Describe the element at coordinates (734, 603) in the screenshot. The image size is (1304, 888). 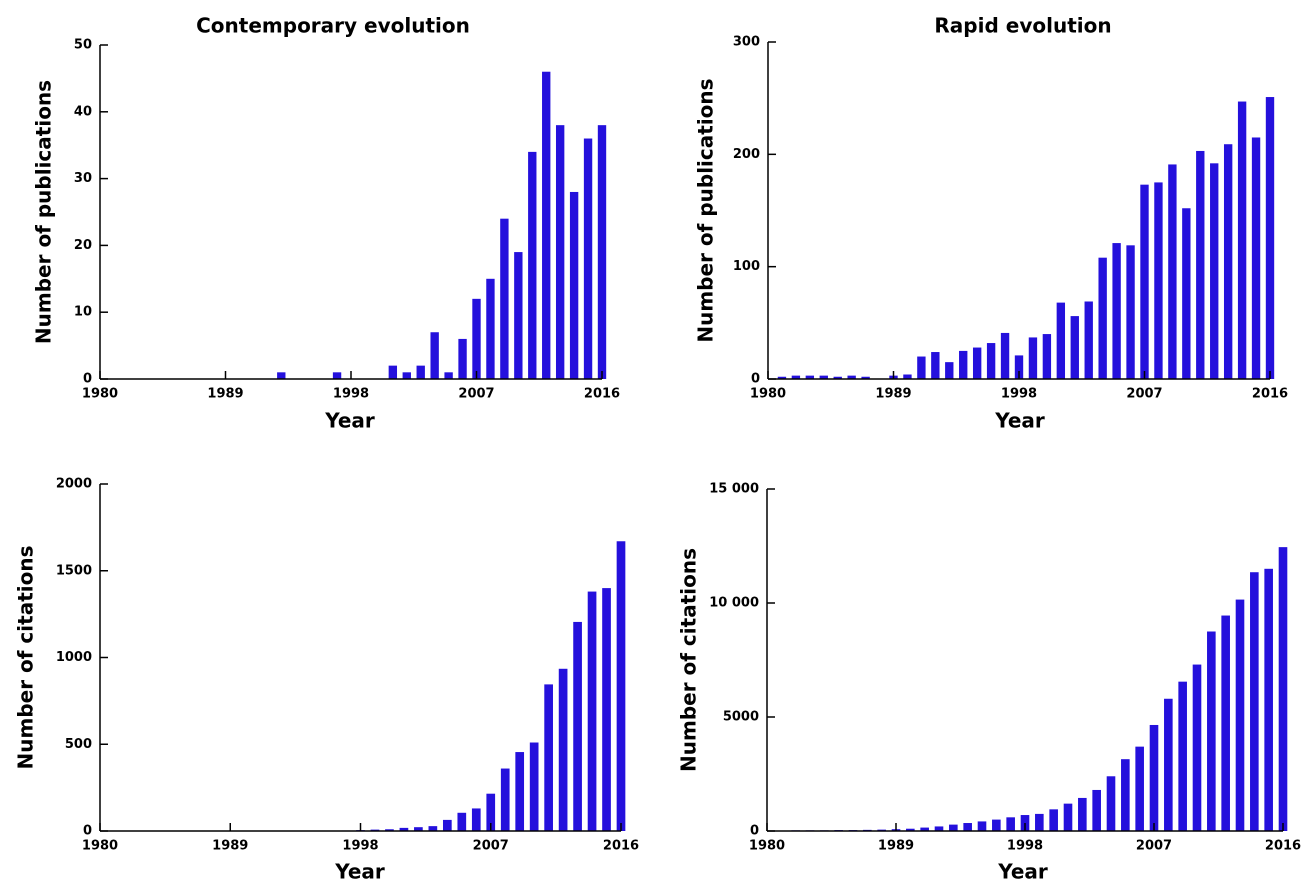
I see `y-tick-label: 10 000` at that location.